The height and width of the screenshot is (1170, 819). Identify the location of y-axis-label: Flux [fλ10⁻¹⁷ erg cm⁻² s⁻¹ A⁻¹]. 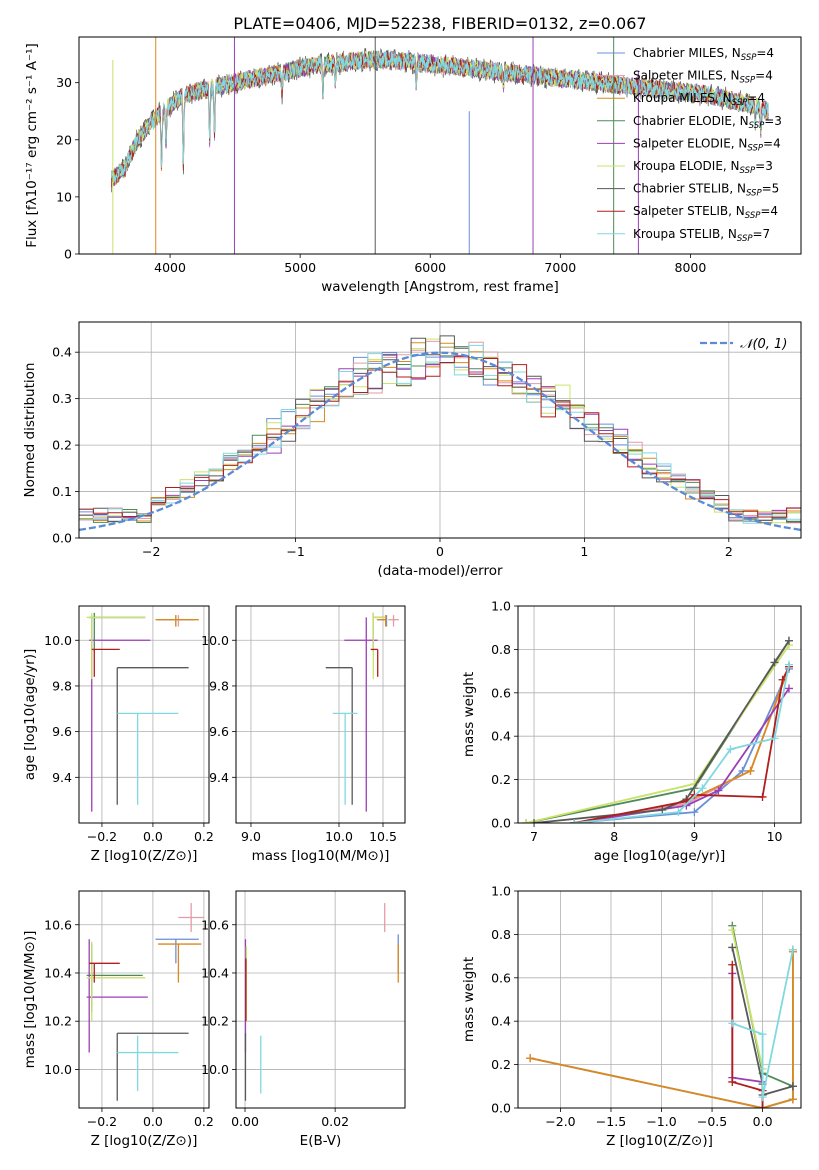
(32, 145).